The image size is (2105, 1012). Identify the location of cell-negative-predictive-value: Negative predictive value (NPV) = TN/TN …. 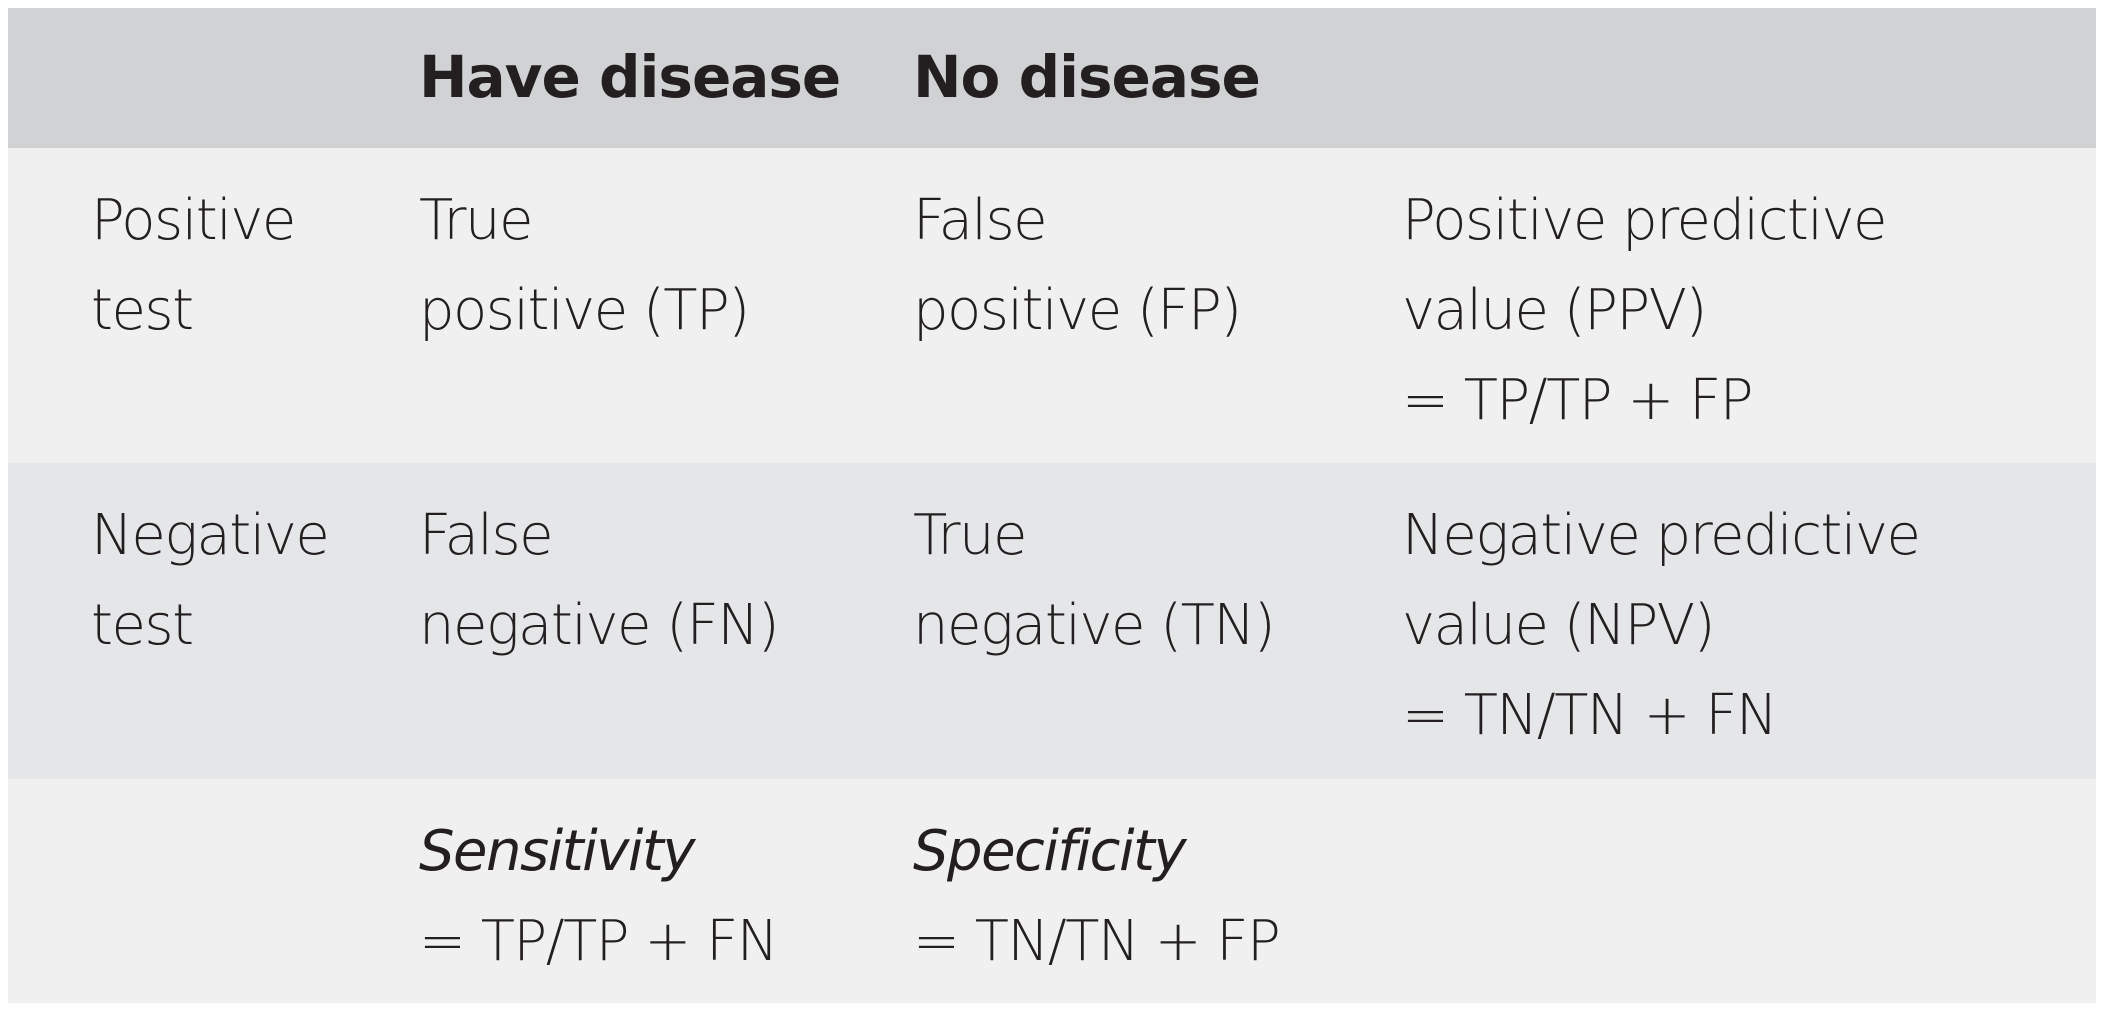
(1661, 625).